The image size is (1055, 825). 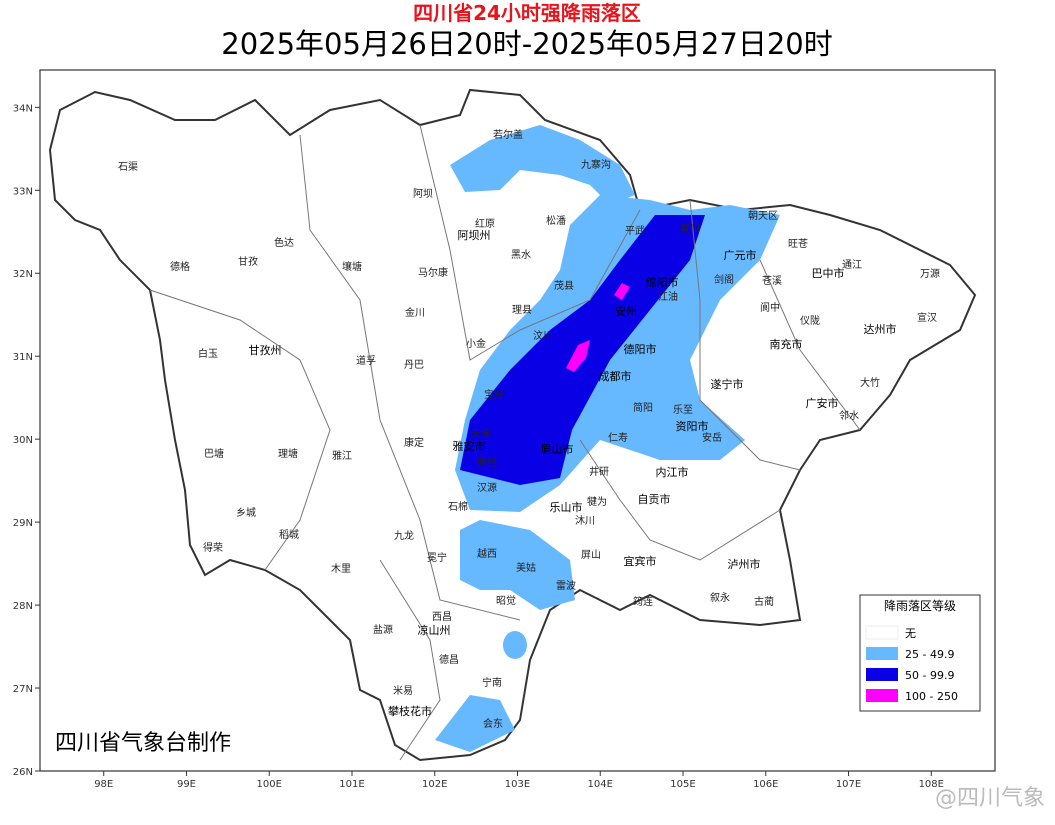 I want to click on place-label: 古蔺, so click(x=764, y=601).